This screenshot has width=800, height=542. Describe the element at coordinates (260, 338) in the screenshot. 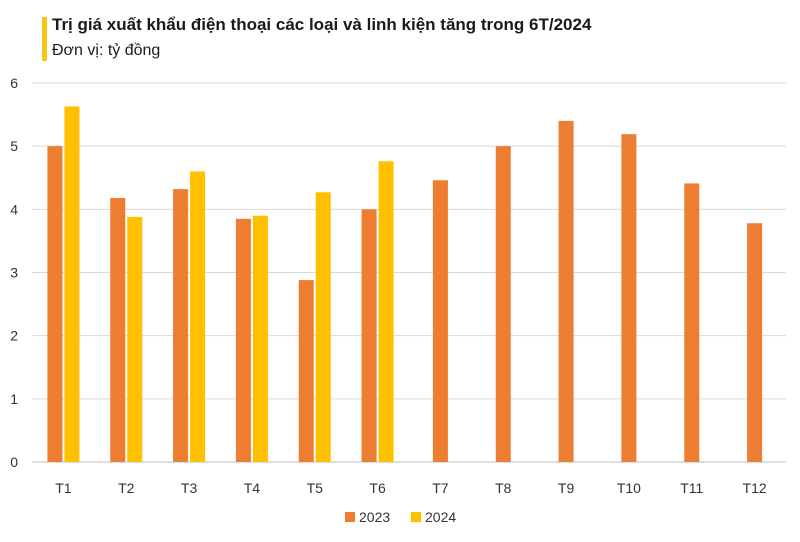

I see `bar-2024-T4` at that location.